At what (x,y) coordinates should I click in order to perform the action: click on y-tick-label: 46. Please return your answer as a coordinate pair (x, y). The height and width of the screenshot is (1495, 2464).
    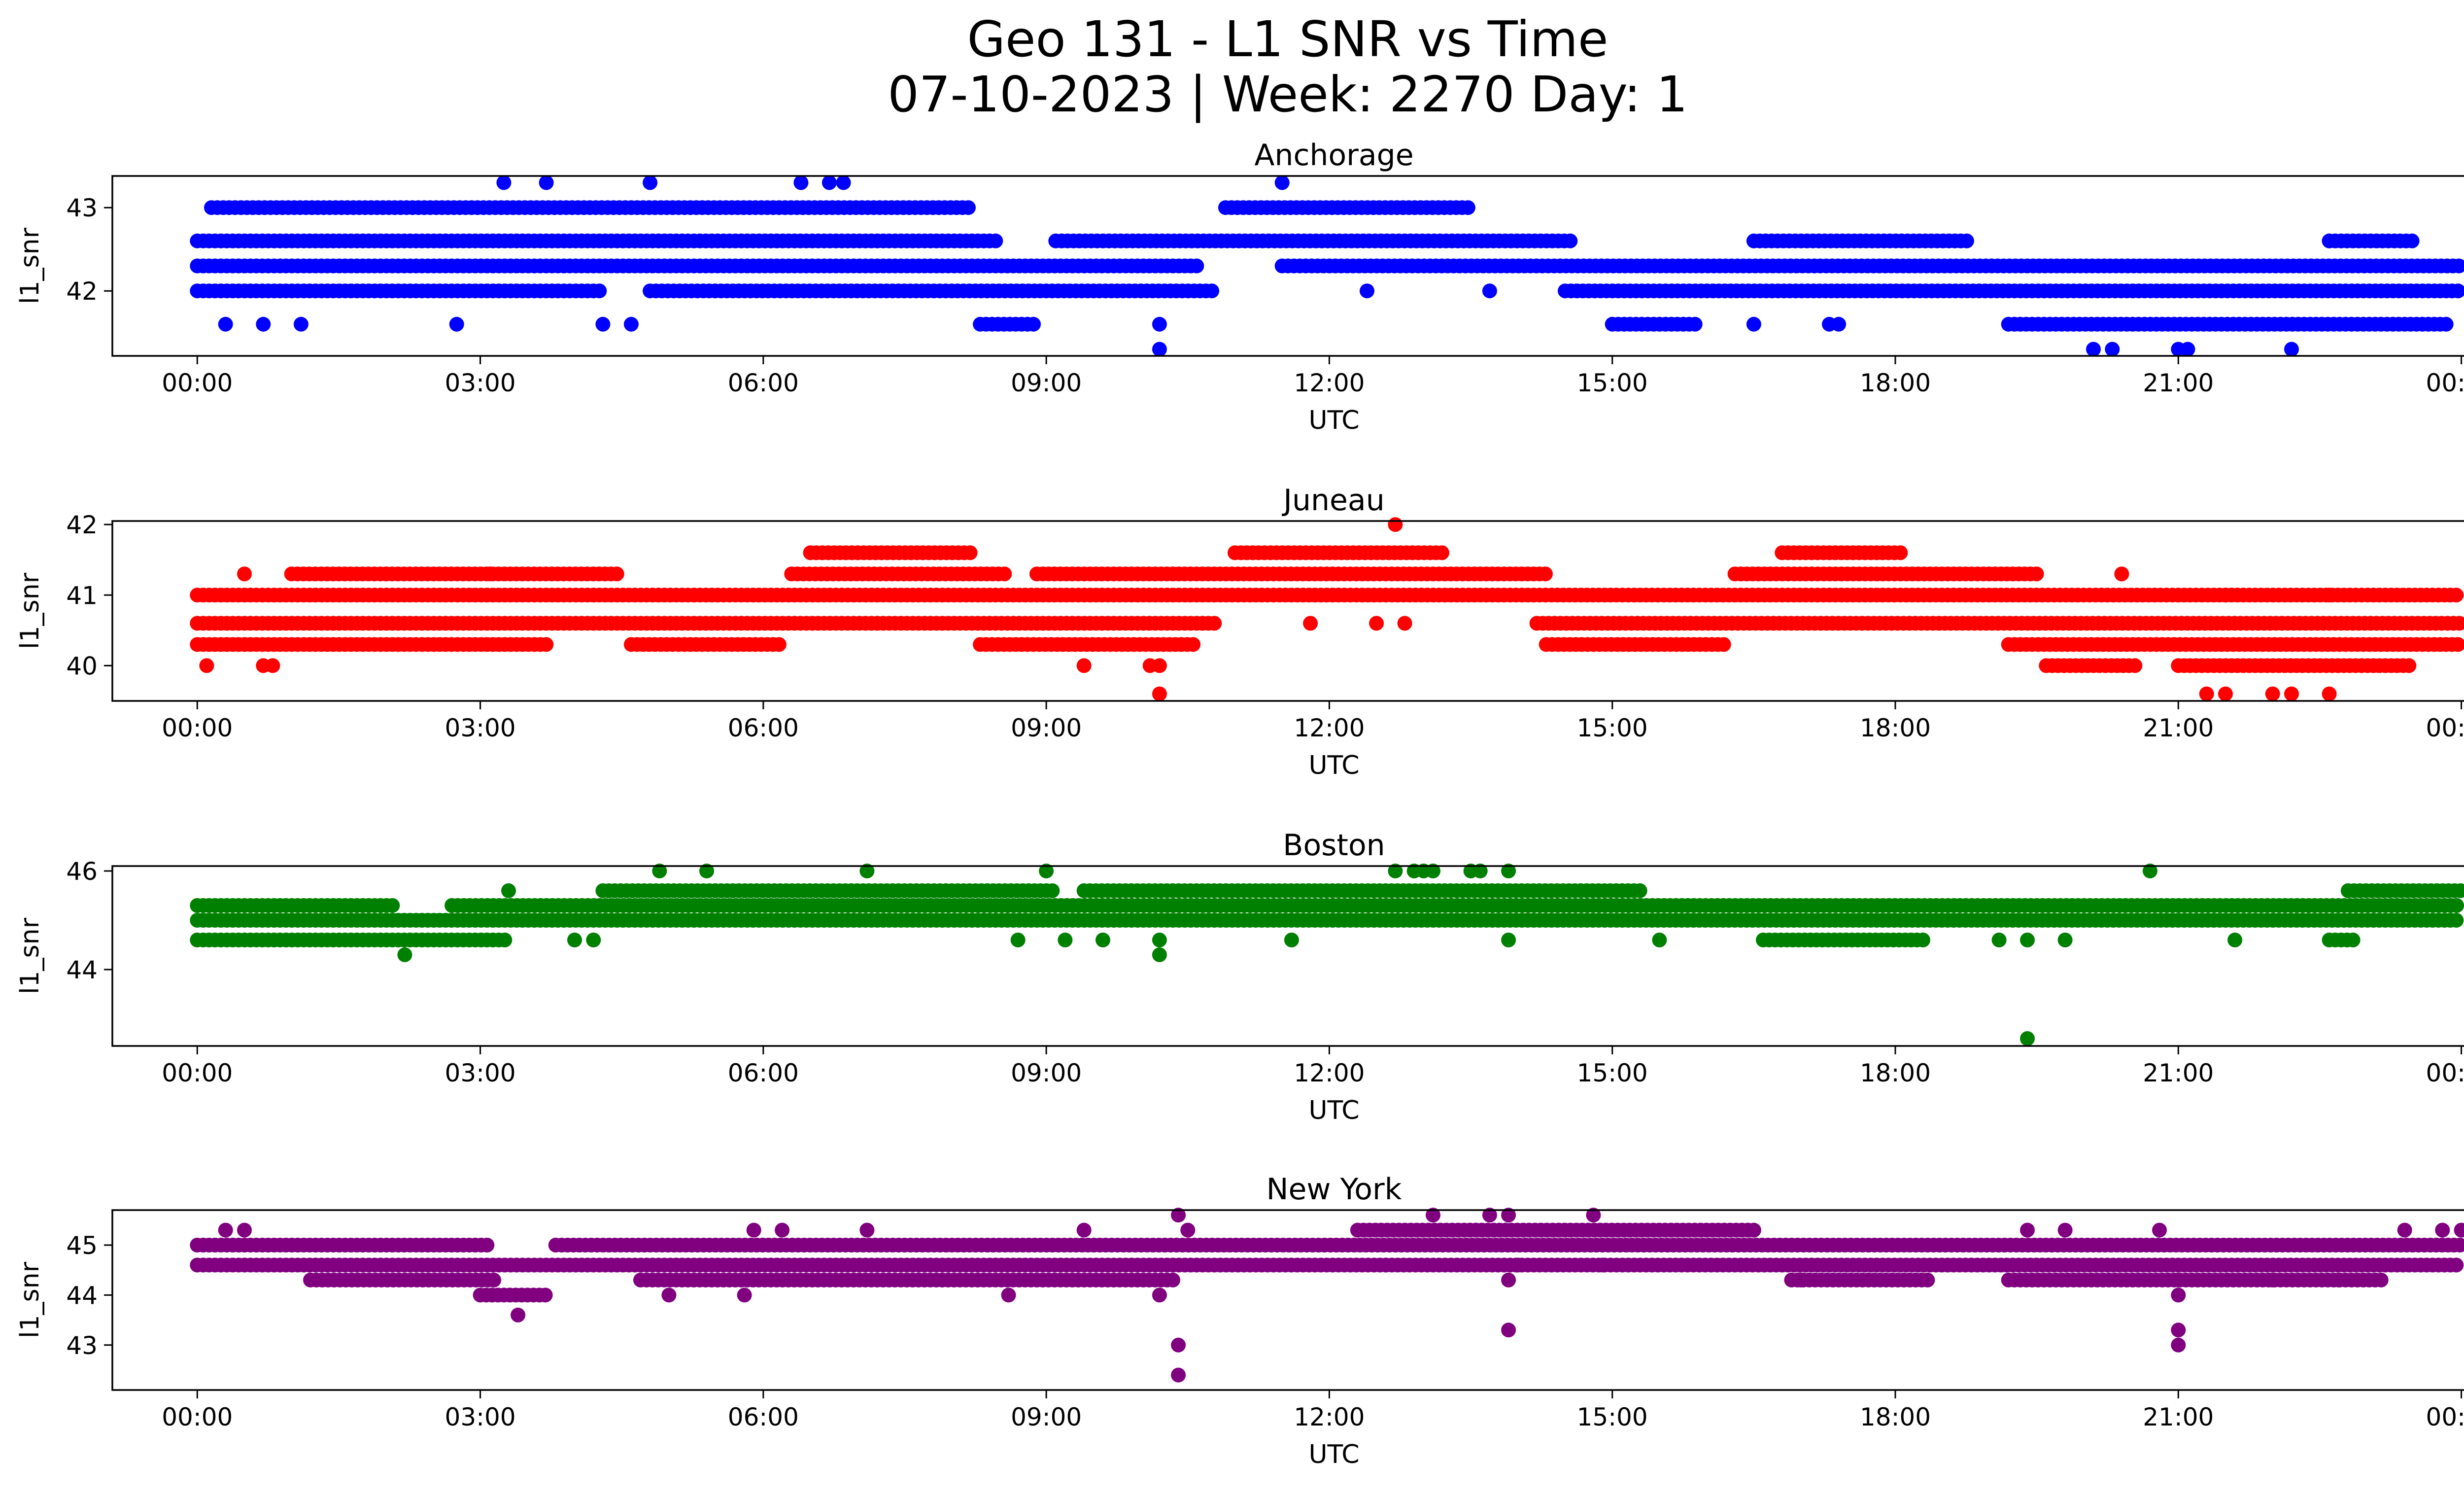
    Looking at the image, I should click on (82, 871).